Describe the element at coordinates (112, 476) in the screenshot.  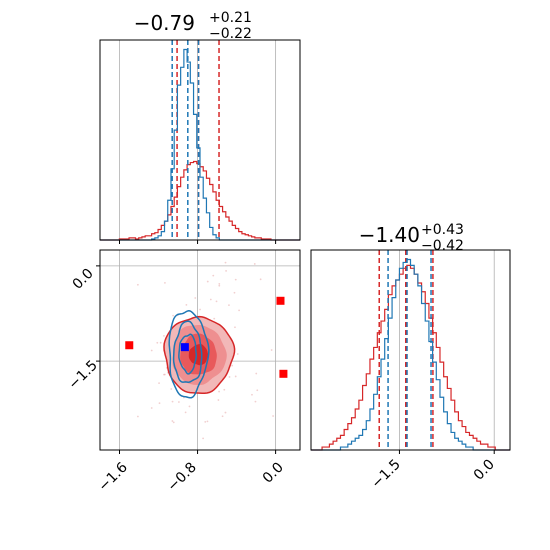
I see `tick-label-x-1: −1.6` at that location.